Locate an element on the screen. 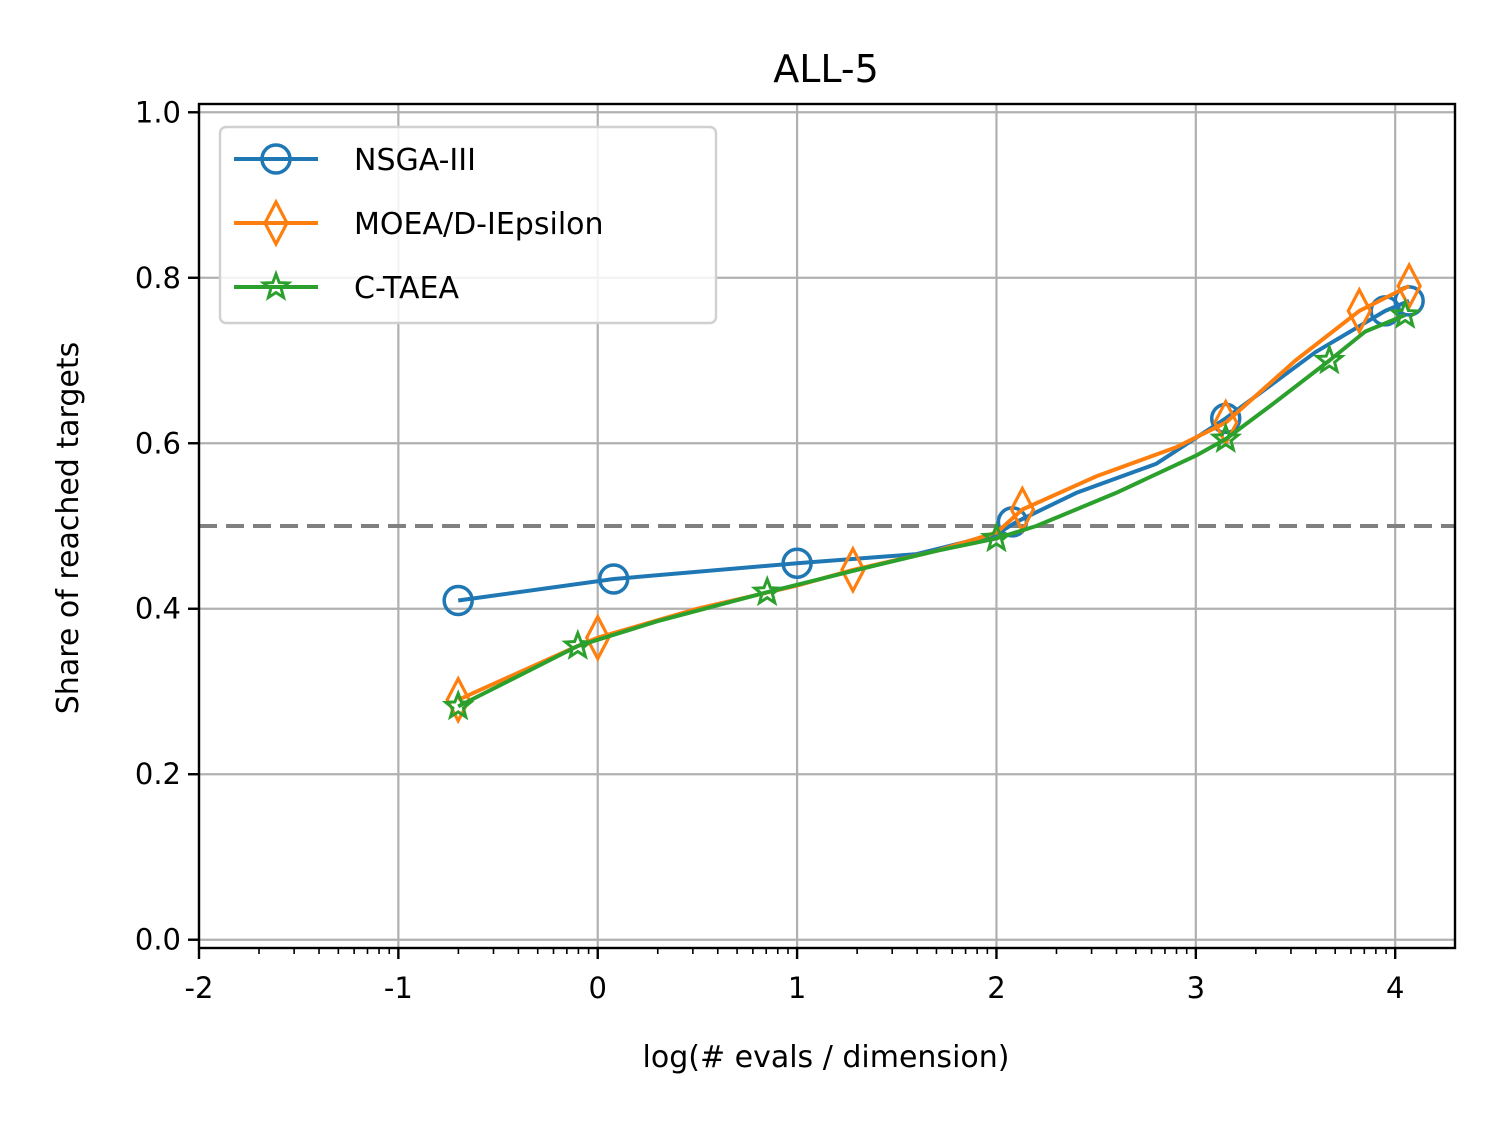 The image size is (1500, 1125). y-tick-label: 0.2 is located at coordinates (158, 774).